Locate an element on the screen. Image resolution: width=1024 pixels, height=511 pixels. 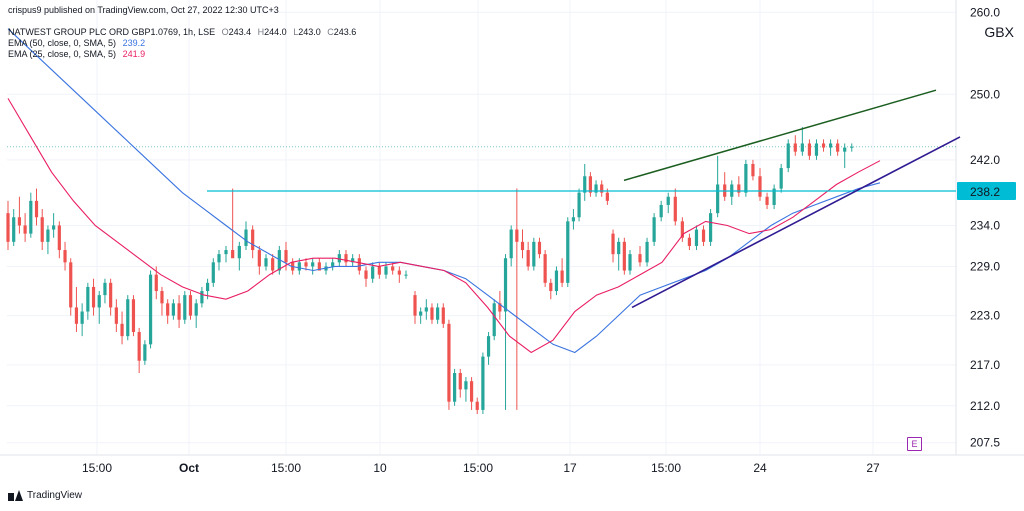
currency-label: GBX is located at coordinates (999, 32).